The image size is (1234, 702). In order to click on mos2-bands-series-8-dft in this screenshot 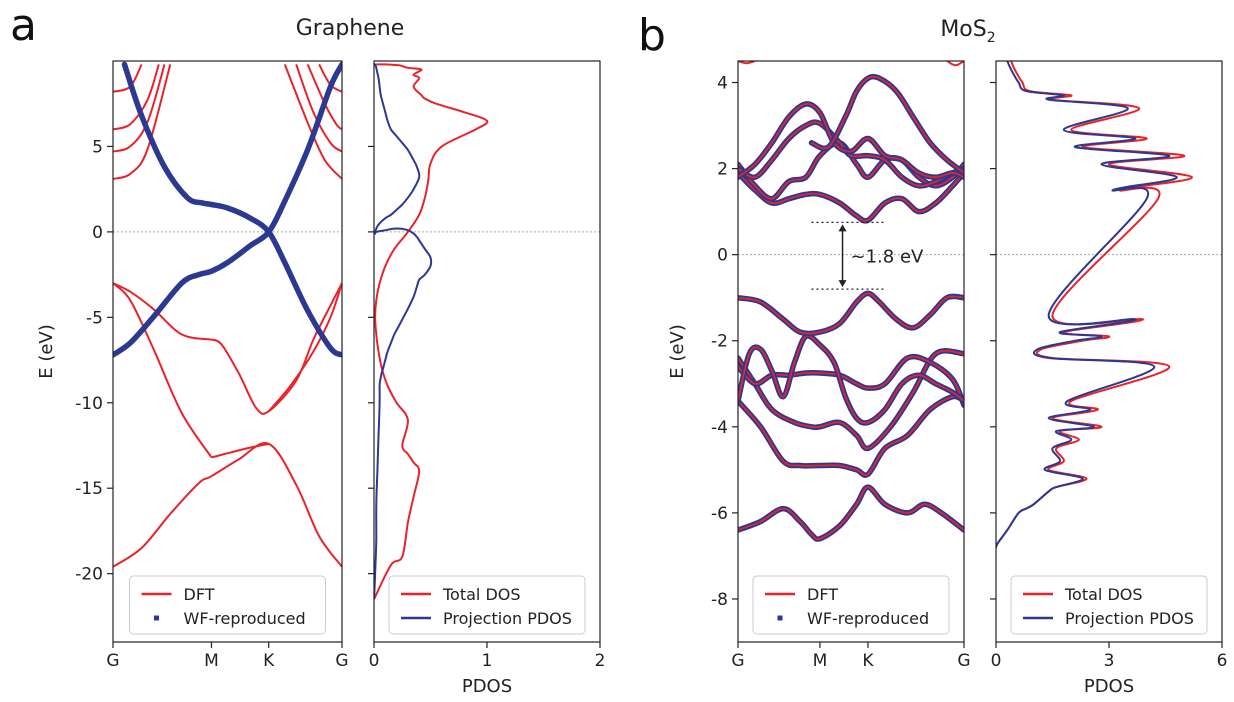, I will do `click(851, 154)`.